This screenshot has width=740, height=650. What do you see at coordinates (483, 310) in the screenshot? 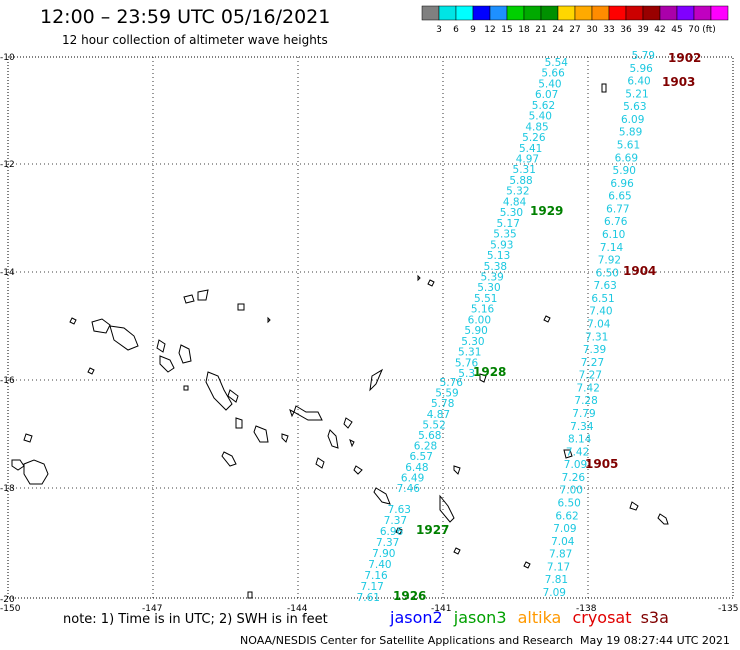
I see `wave-height-value: 5.16` at bounding box center [483, 310].